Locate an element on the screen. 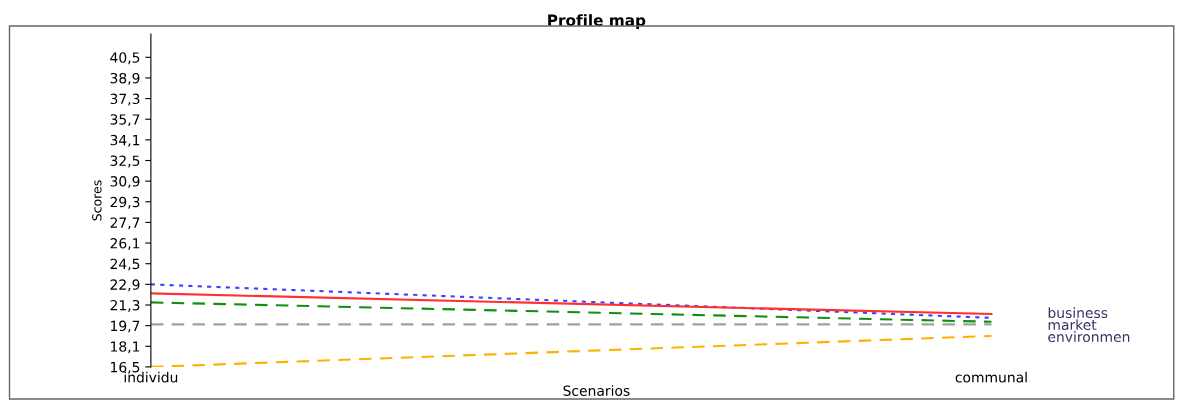 The image size is (1188, 401). y-tick-label: 19,7 is located at coordinates (125, 326).